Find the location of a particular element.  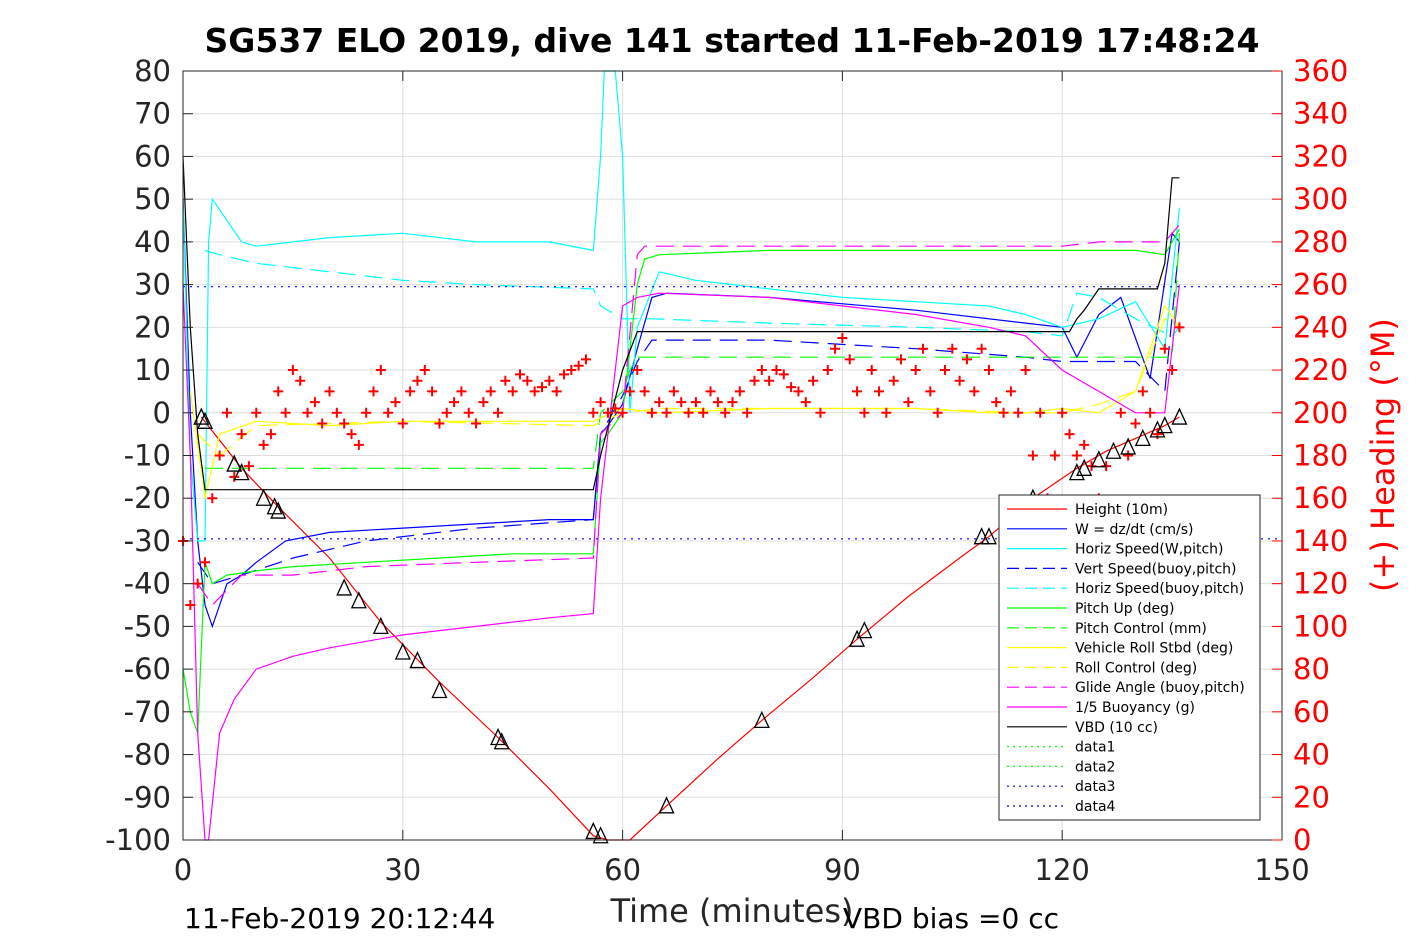

y-tick-label-left: -10 is located at coordinates (147, 456).